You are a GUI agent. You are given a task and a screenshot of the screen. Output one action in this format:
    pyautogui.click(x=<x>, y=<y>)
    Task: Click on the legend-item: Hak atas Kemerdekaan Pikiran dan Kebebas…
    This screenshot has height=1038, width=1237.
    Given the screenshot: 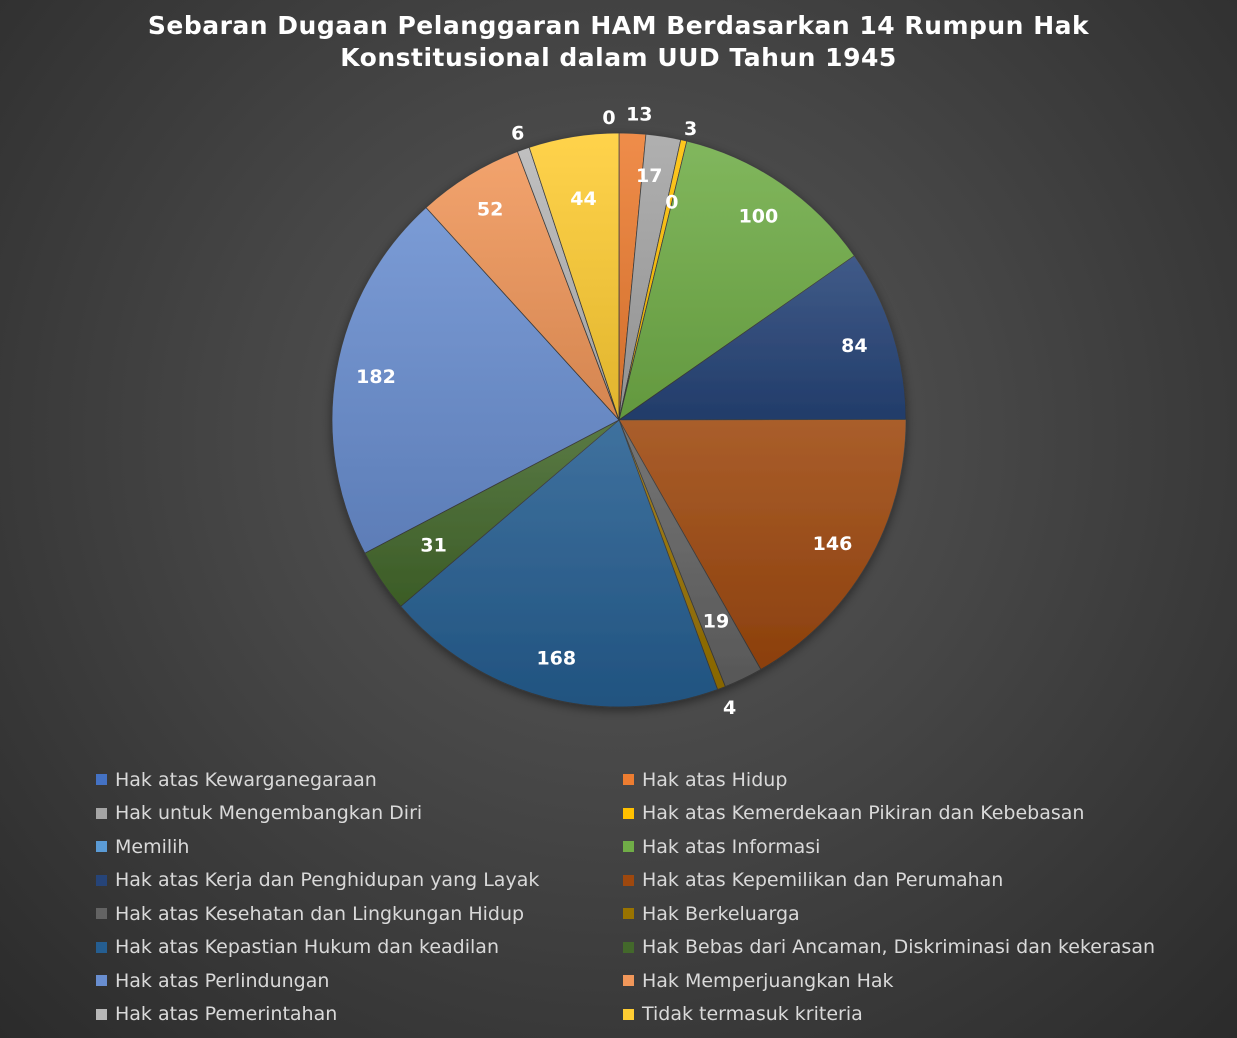 What is the action you would take?
    pyautogui.click(x=903, y=814)
    